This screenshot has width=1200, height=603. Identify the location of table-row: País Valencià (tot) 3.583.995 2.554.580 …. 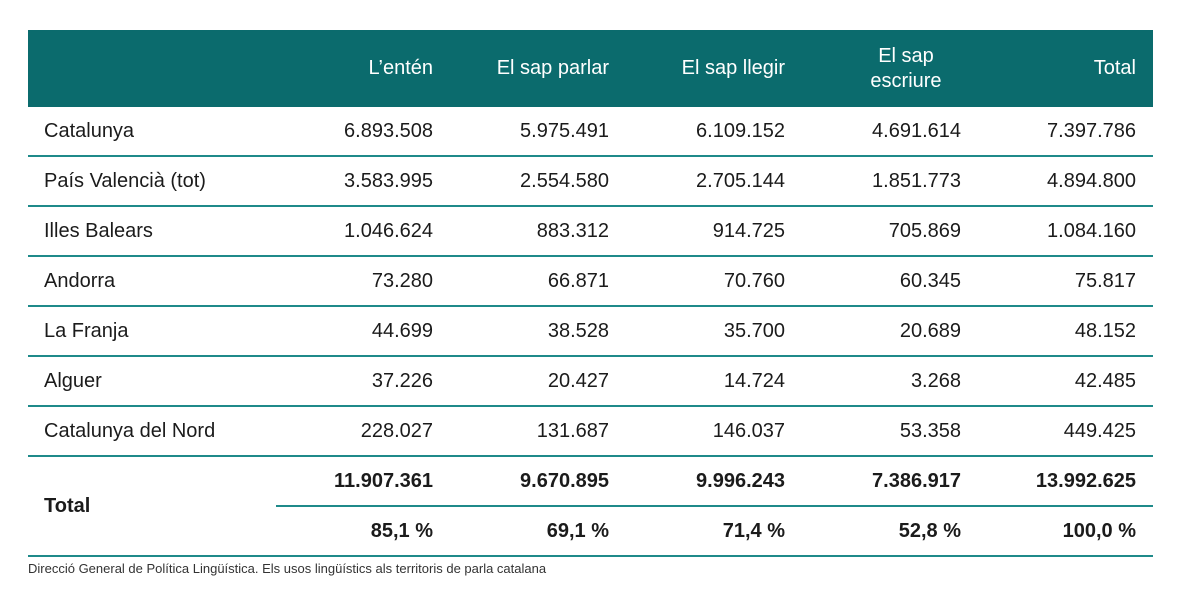
(590, 181).